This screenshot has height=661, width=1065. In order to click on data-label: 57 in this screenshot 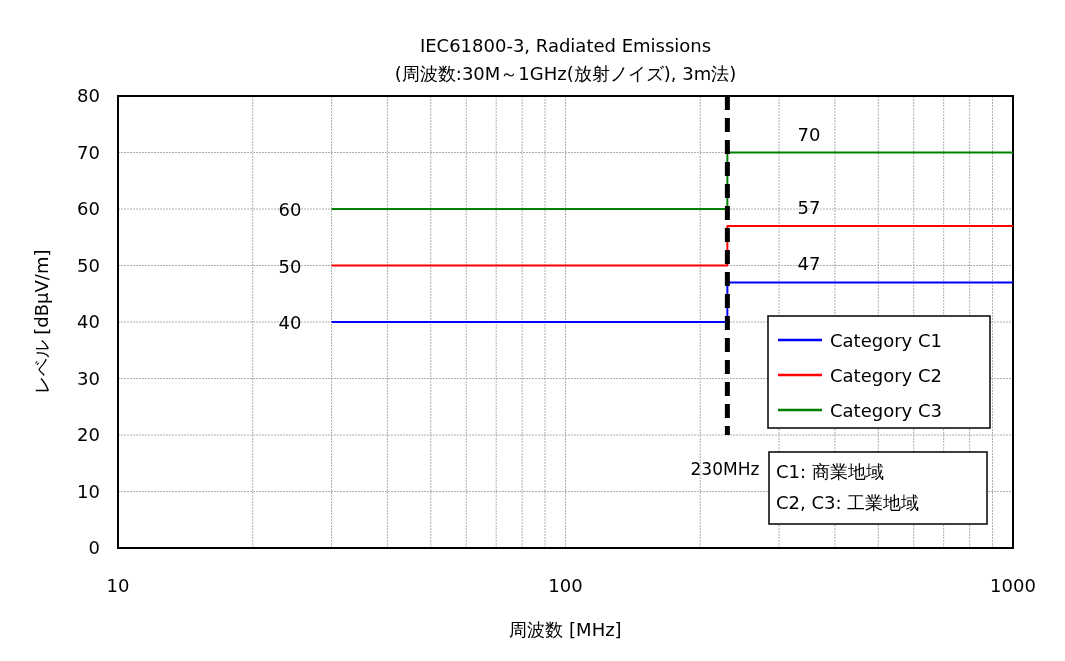, I will do `click(809, 207)`.